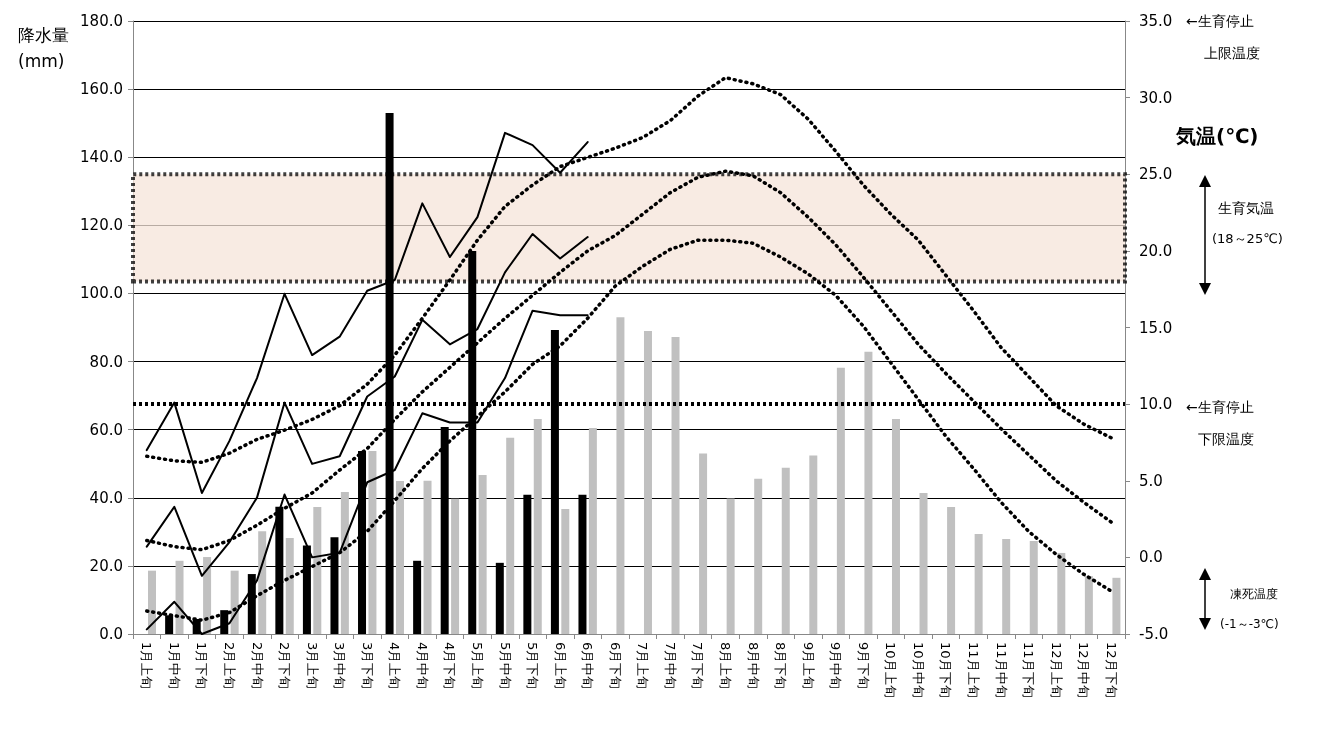  I want to click on x-tick-label: 3月中旬, so click(340, 666).